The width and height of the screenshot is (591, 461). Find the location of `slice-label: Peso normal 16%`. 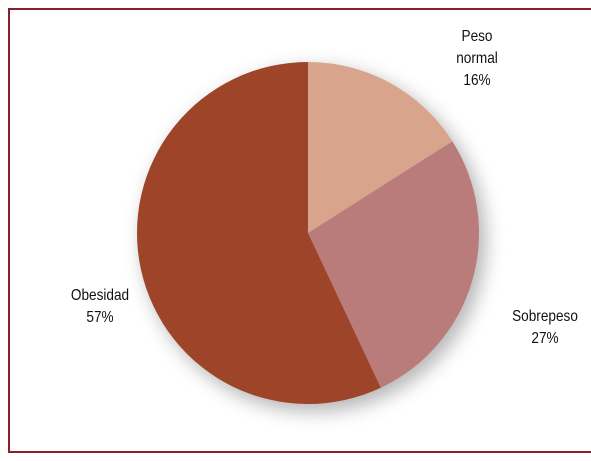

slice-label: Peso normal 16% is located at coordinates (477, 59).